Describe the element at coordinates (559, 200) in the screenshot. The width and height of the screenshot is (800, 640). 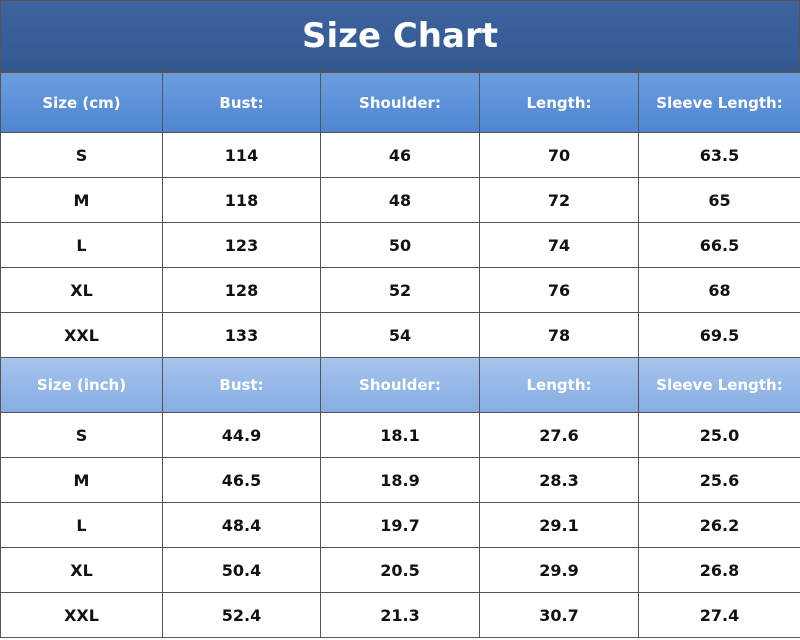
I see `table-cell: 72` at that location.